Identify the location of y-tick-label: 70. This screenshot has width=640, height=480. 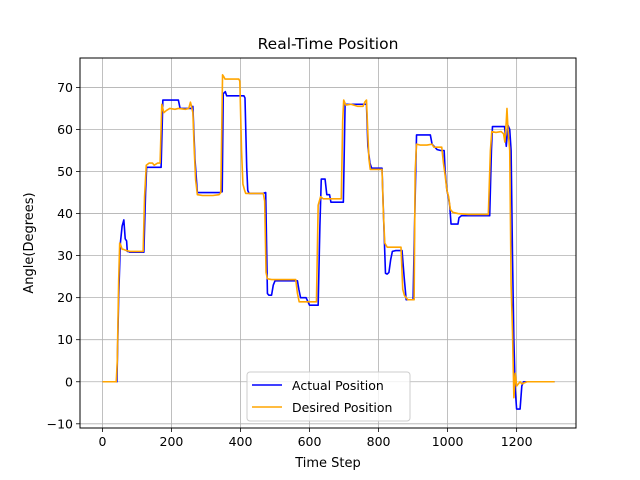
(65, 87).